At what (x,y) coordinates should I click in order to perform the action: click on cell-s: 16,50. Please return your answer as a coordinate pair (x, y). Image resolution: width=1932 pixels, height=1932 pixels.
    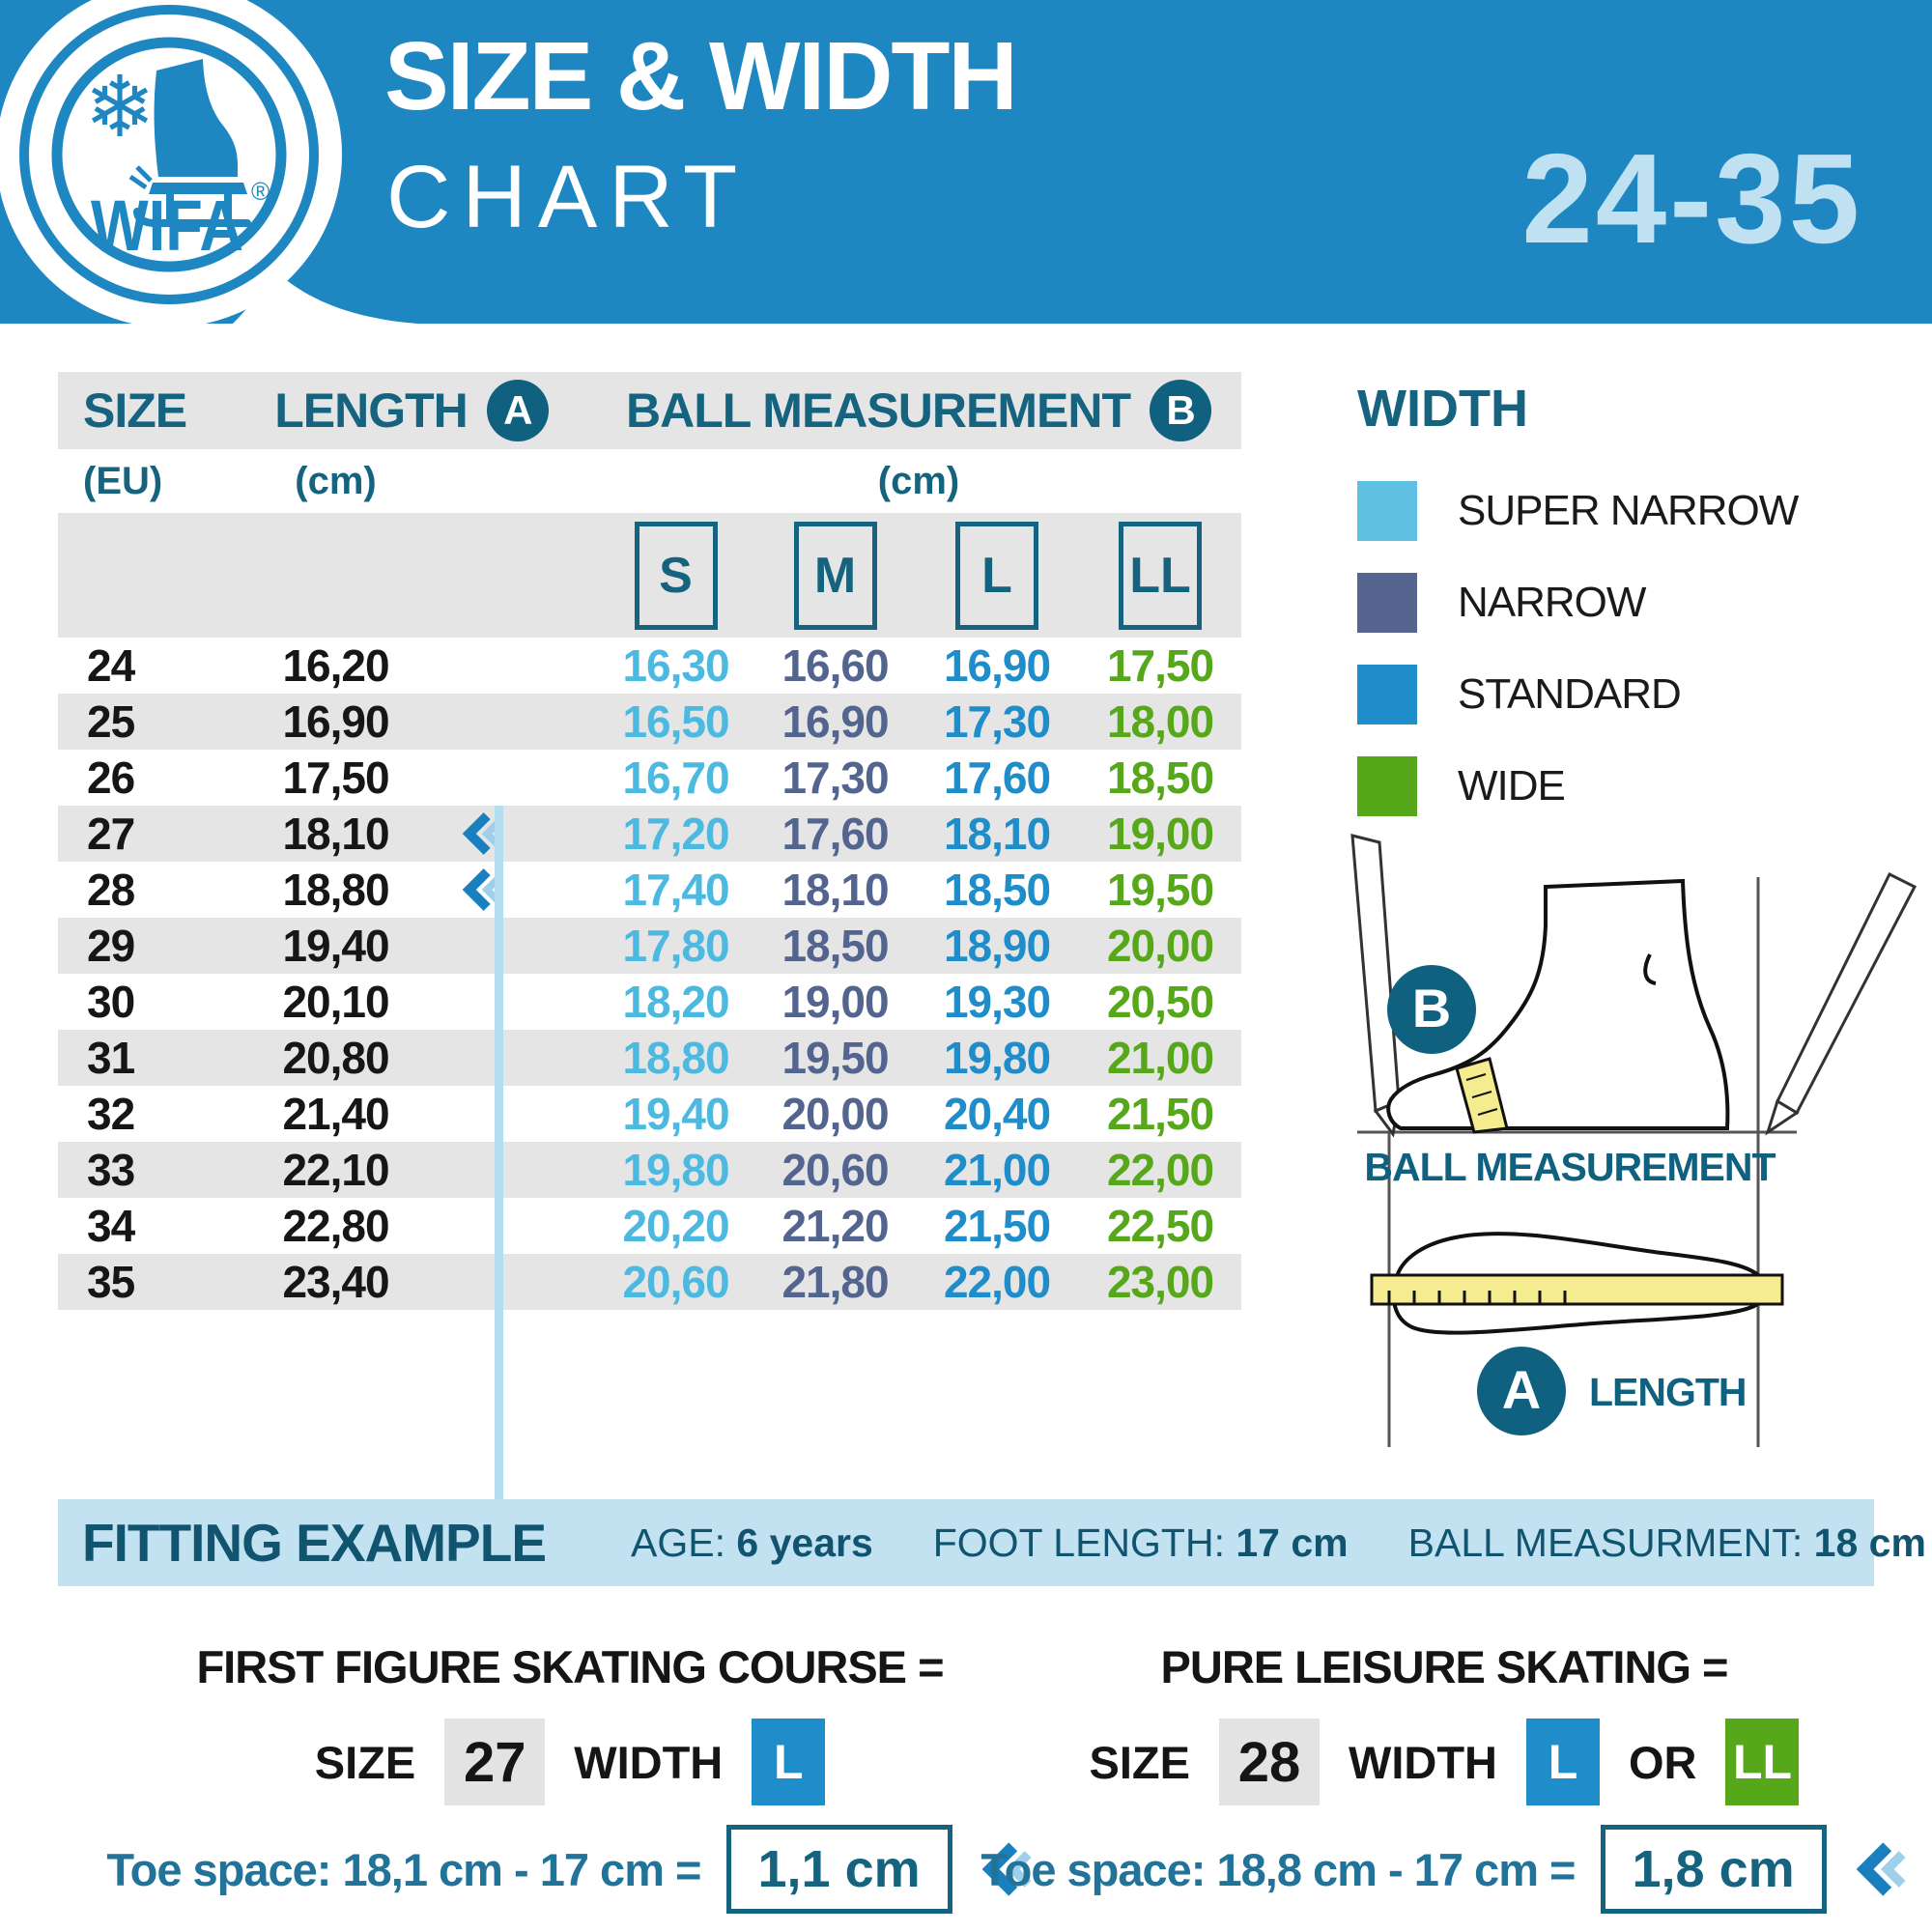
    Looking at the image, I should click on (675, 721).